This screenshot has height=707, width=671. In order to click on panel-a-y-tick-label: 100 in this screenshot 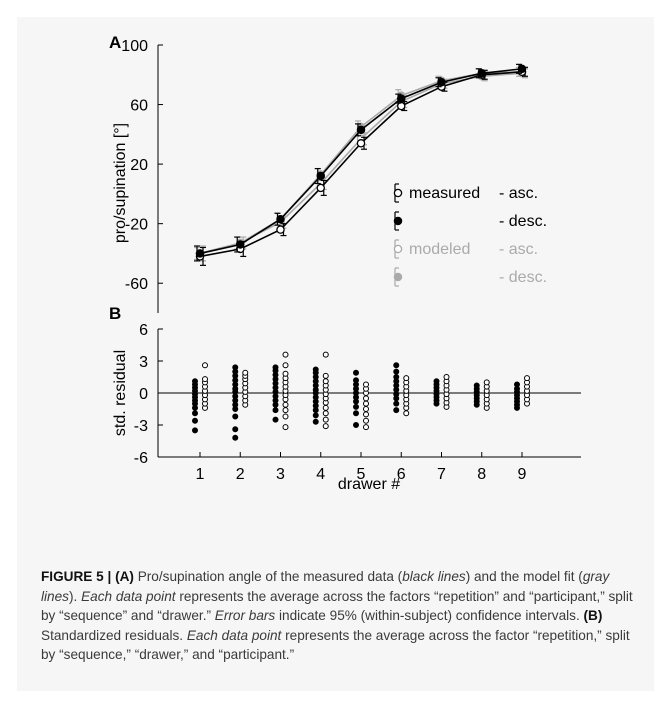, I will do `click(134, 46)`.